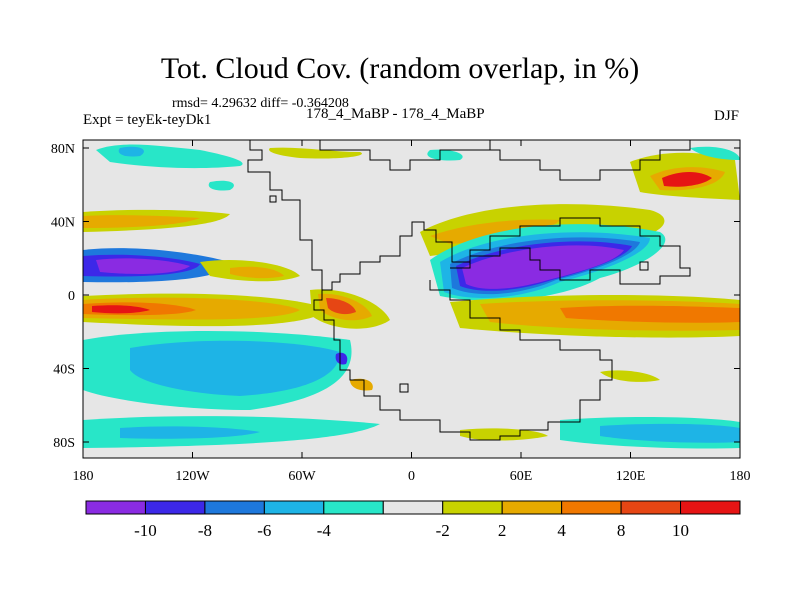  Describe the element at coordinates (630, 376) in the screenshot. I see `field-s-yellow` at that location.